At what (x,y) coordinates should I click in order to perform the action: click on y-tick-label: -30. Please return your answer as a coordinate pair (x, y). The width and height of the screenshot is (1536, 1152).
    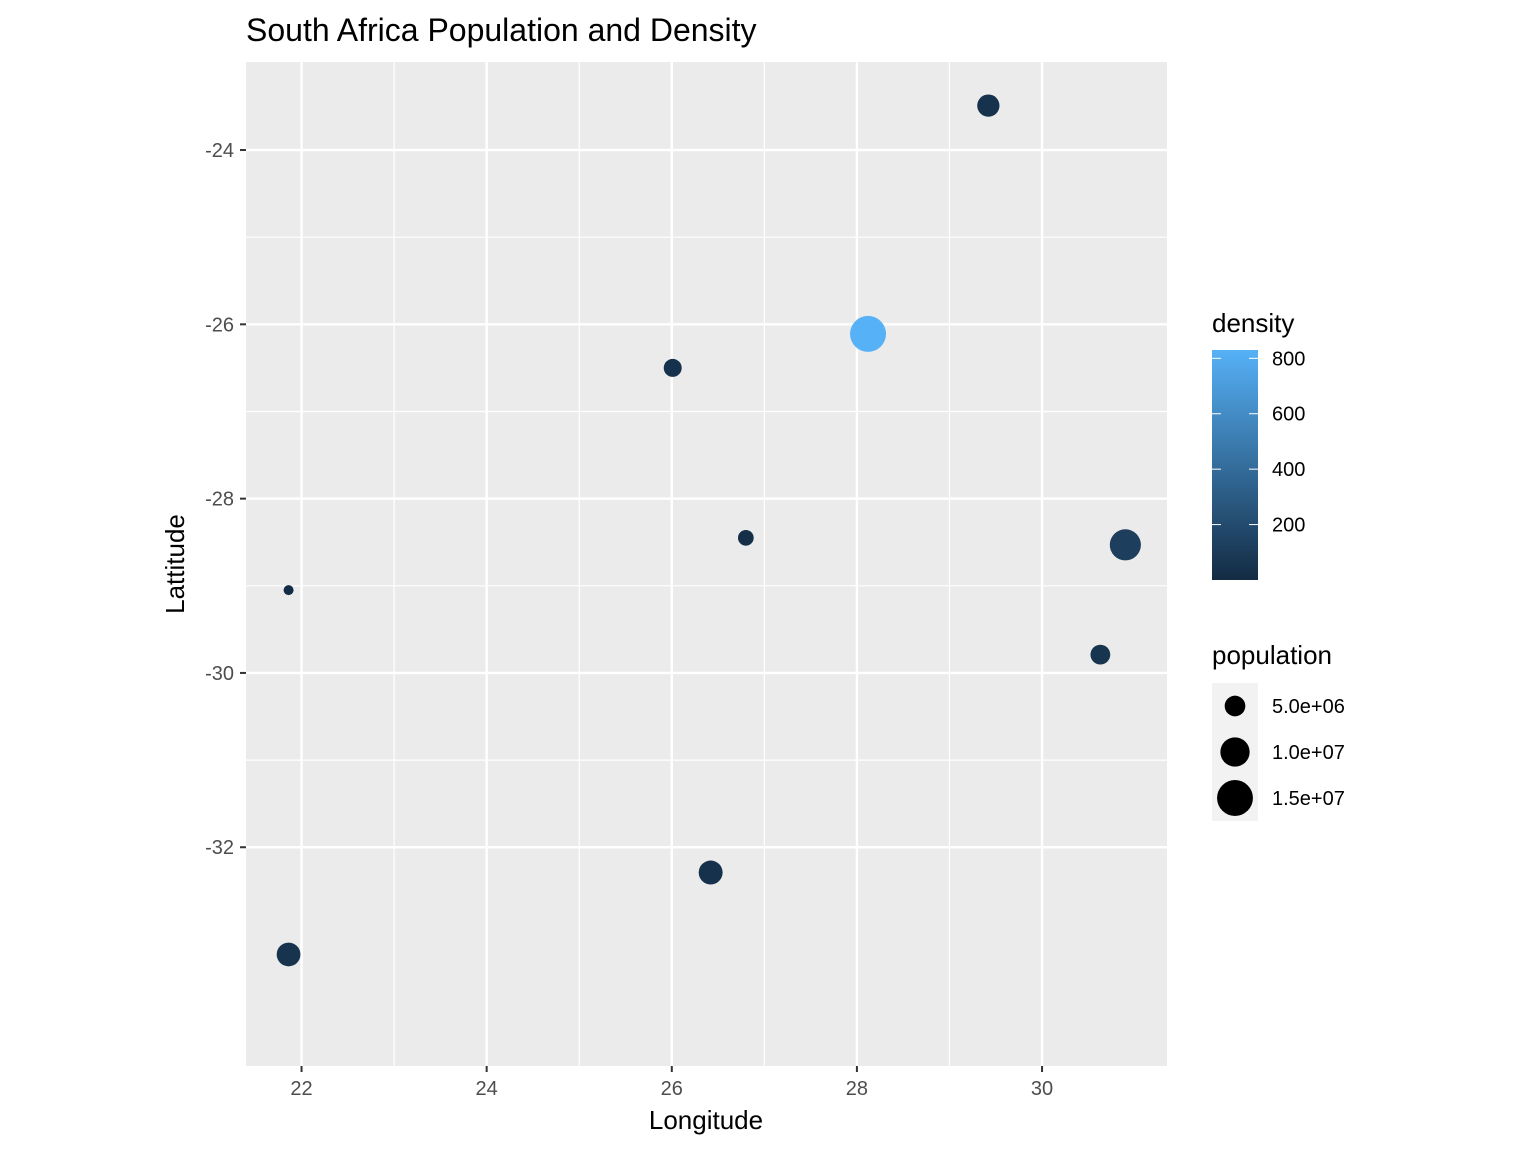
    Looking at the image, I should click on (219, 674).